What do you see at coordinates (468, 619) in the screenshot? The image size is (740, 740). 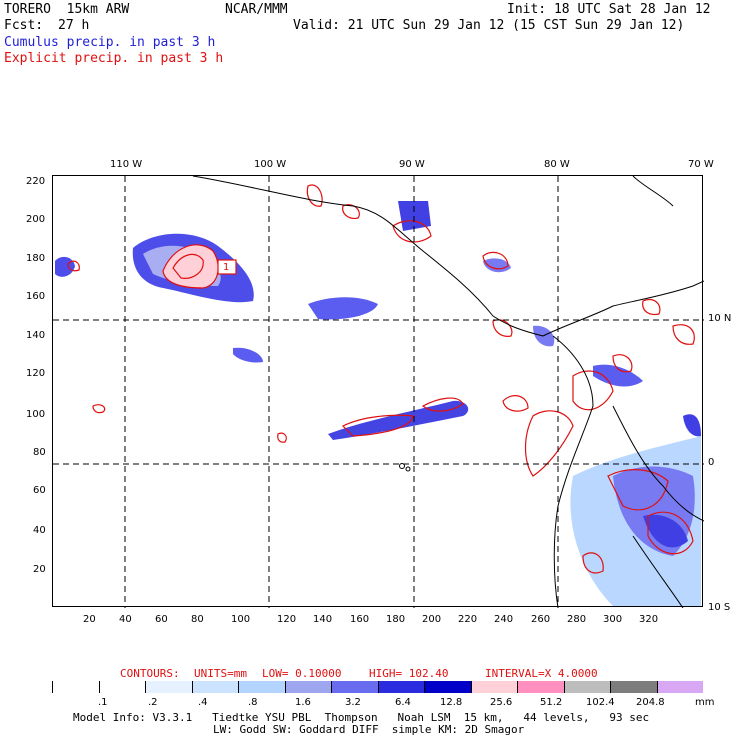 I see `x-tick-label: 220` at bounding box center [468, 619].